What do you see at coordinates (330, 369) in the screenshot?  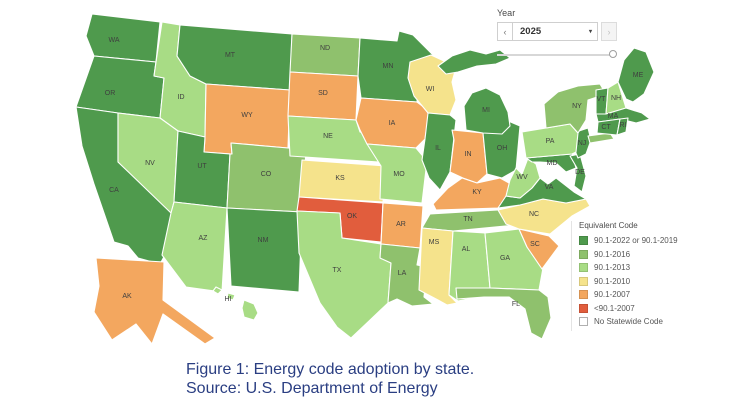 I see `caption-line1: Figure 1: Energy code adoption by state.` at bounding box center [330, 369].